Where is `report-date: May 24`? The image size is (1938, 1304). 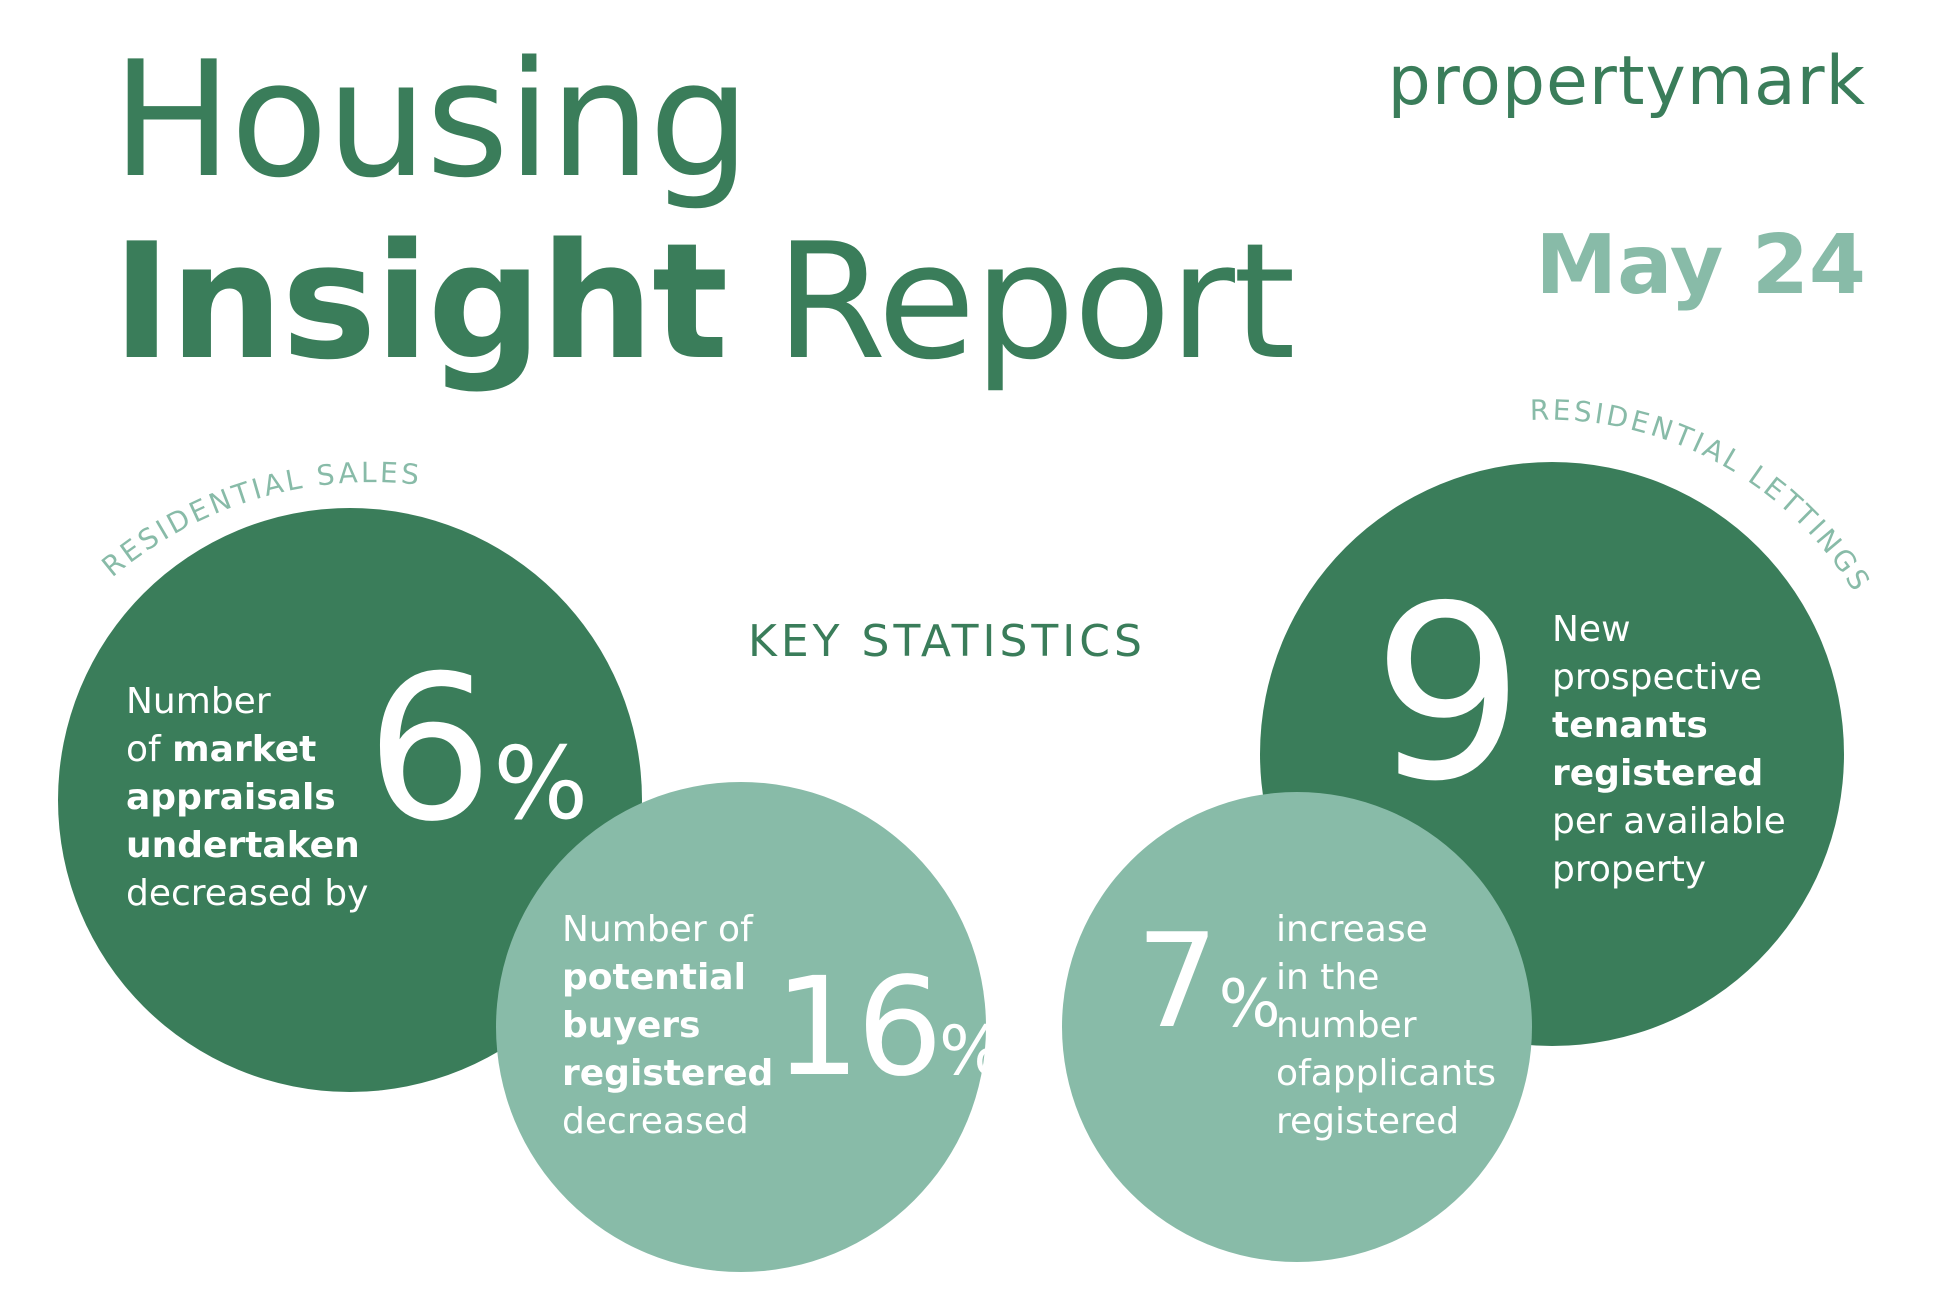 report-date: May 24 is located at coordinates (1700, 265).